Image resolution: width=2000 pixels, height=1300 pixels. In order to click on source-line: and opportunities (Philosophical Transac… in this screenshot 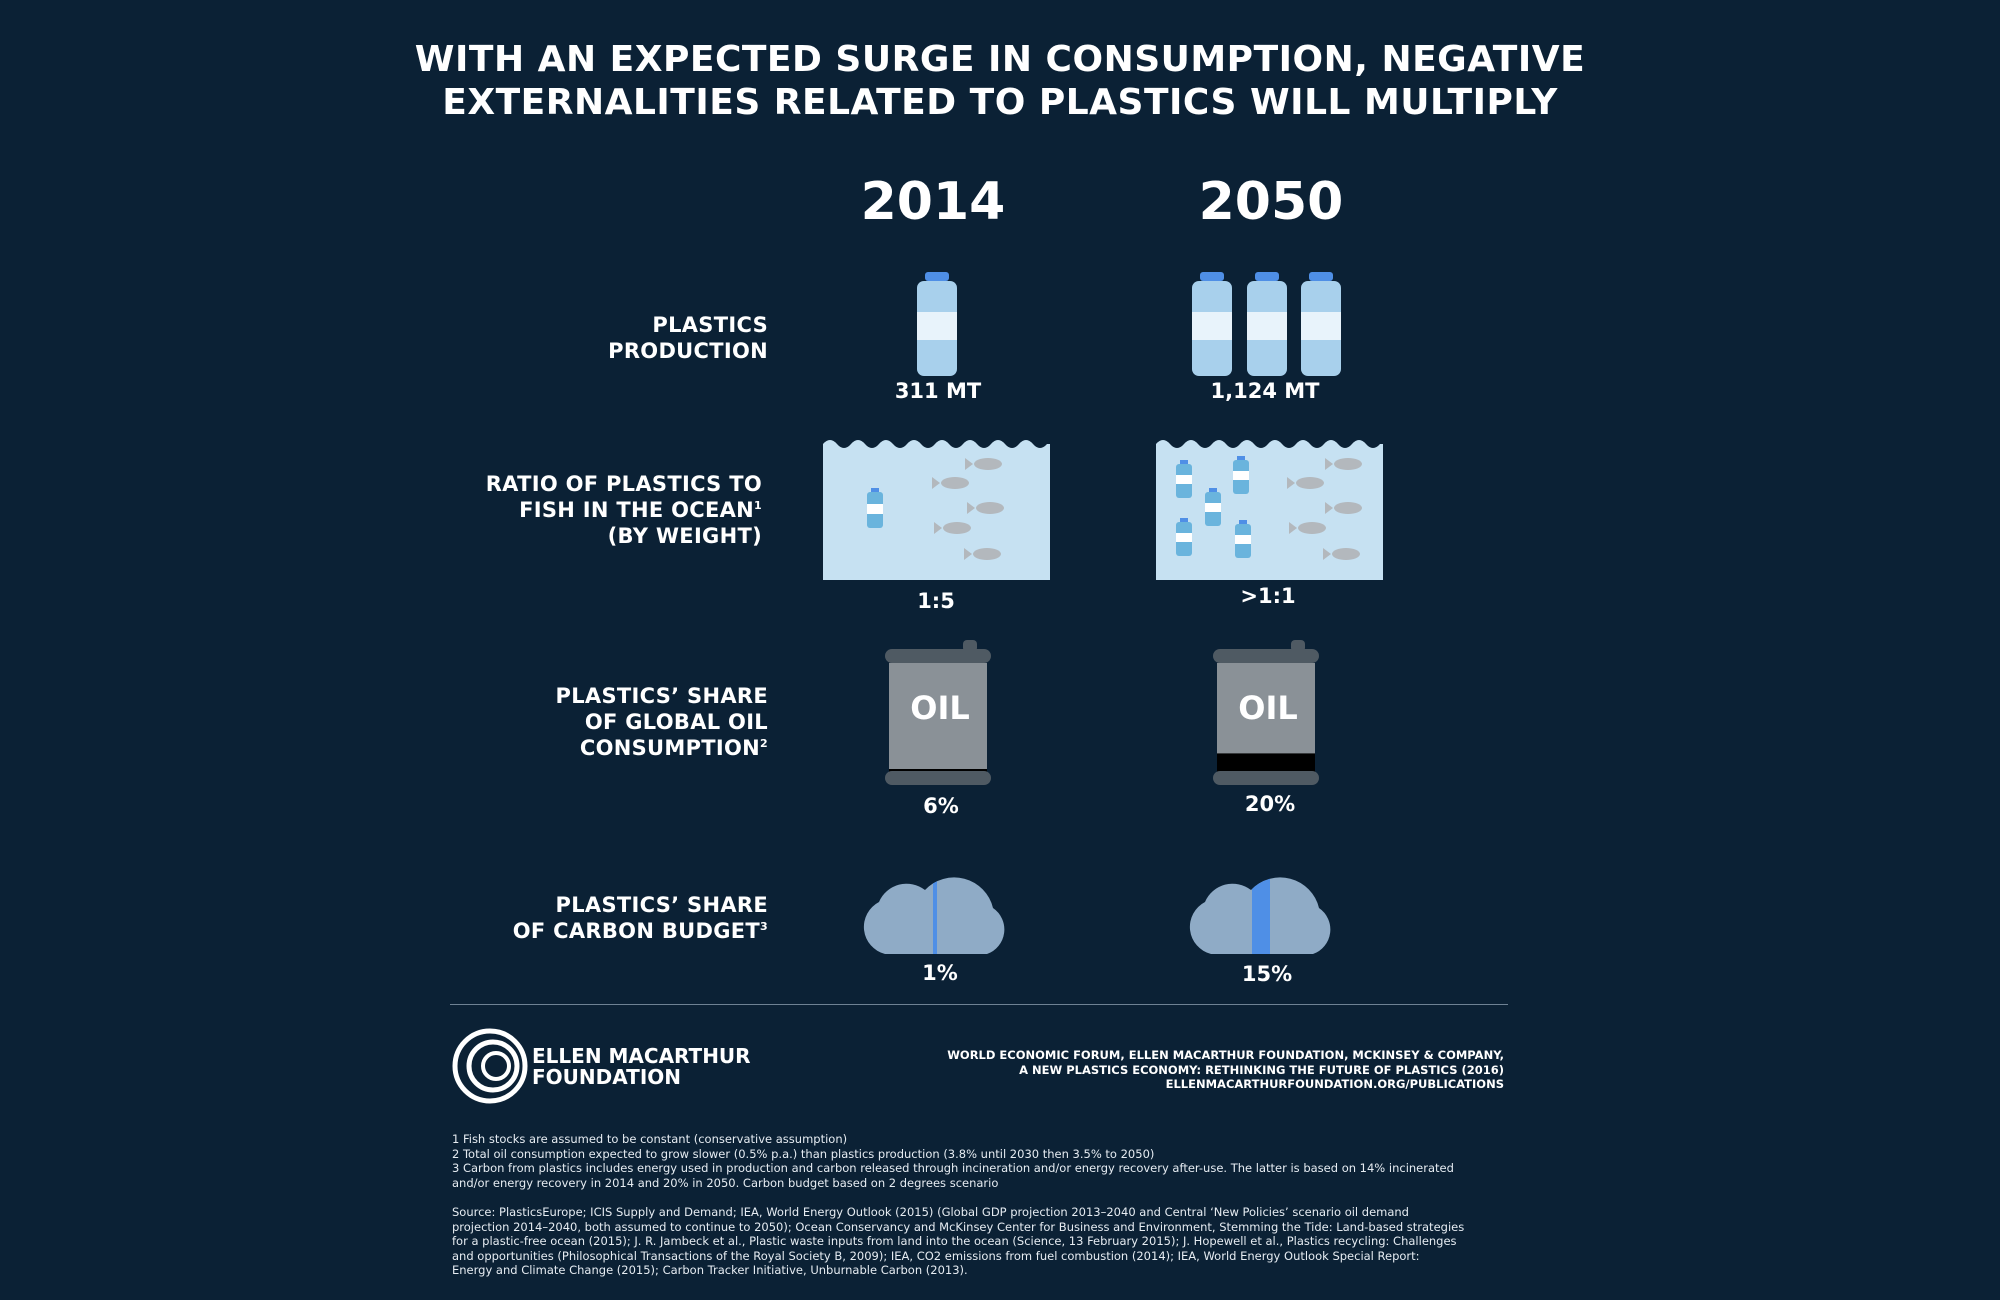, I will do `click(936, 1255)`.